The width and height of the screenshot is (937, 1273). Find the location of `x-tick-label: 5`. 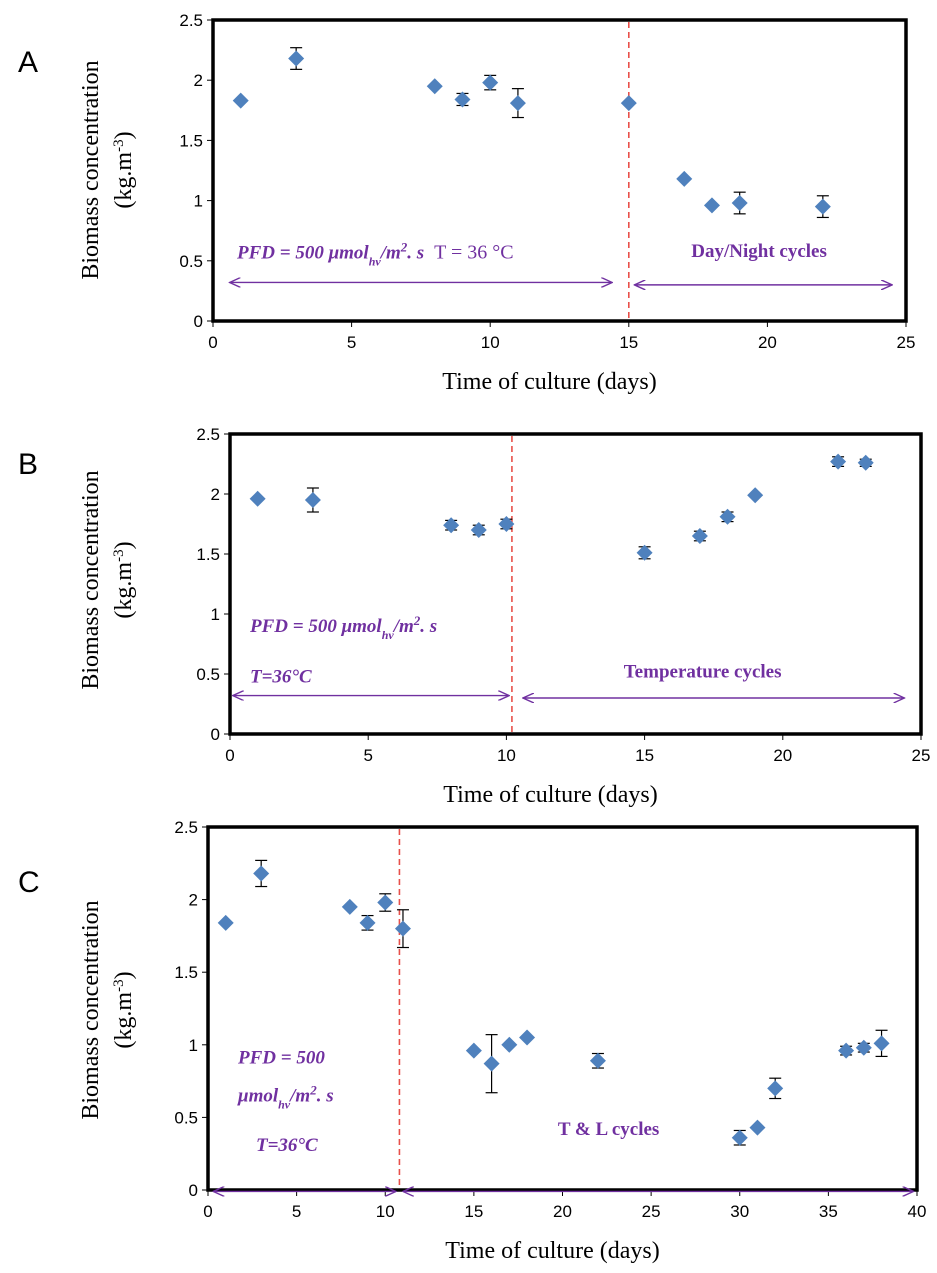

x-tick-label: 5 is located at coordinates (367, 755).